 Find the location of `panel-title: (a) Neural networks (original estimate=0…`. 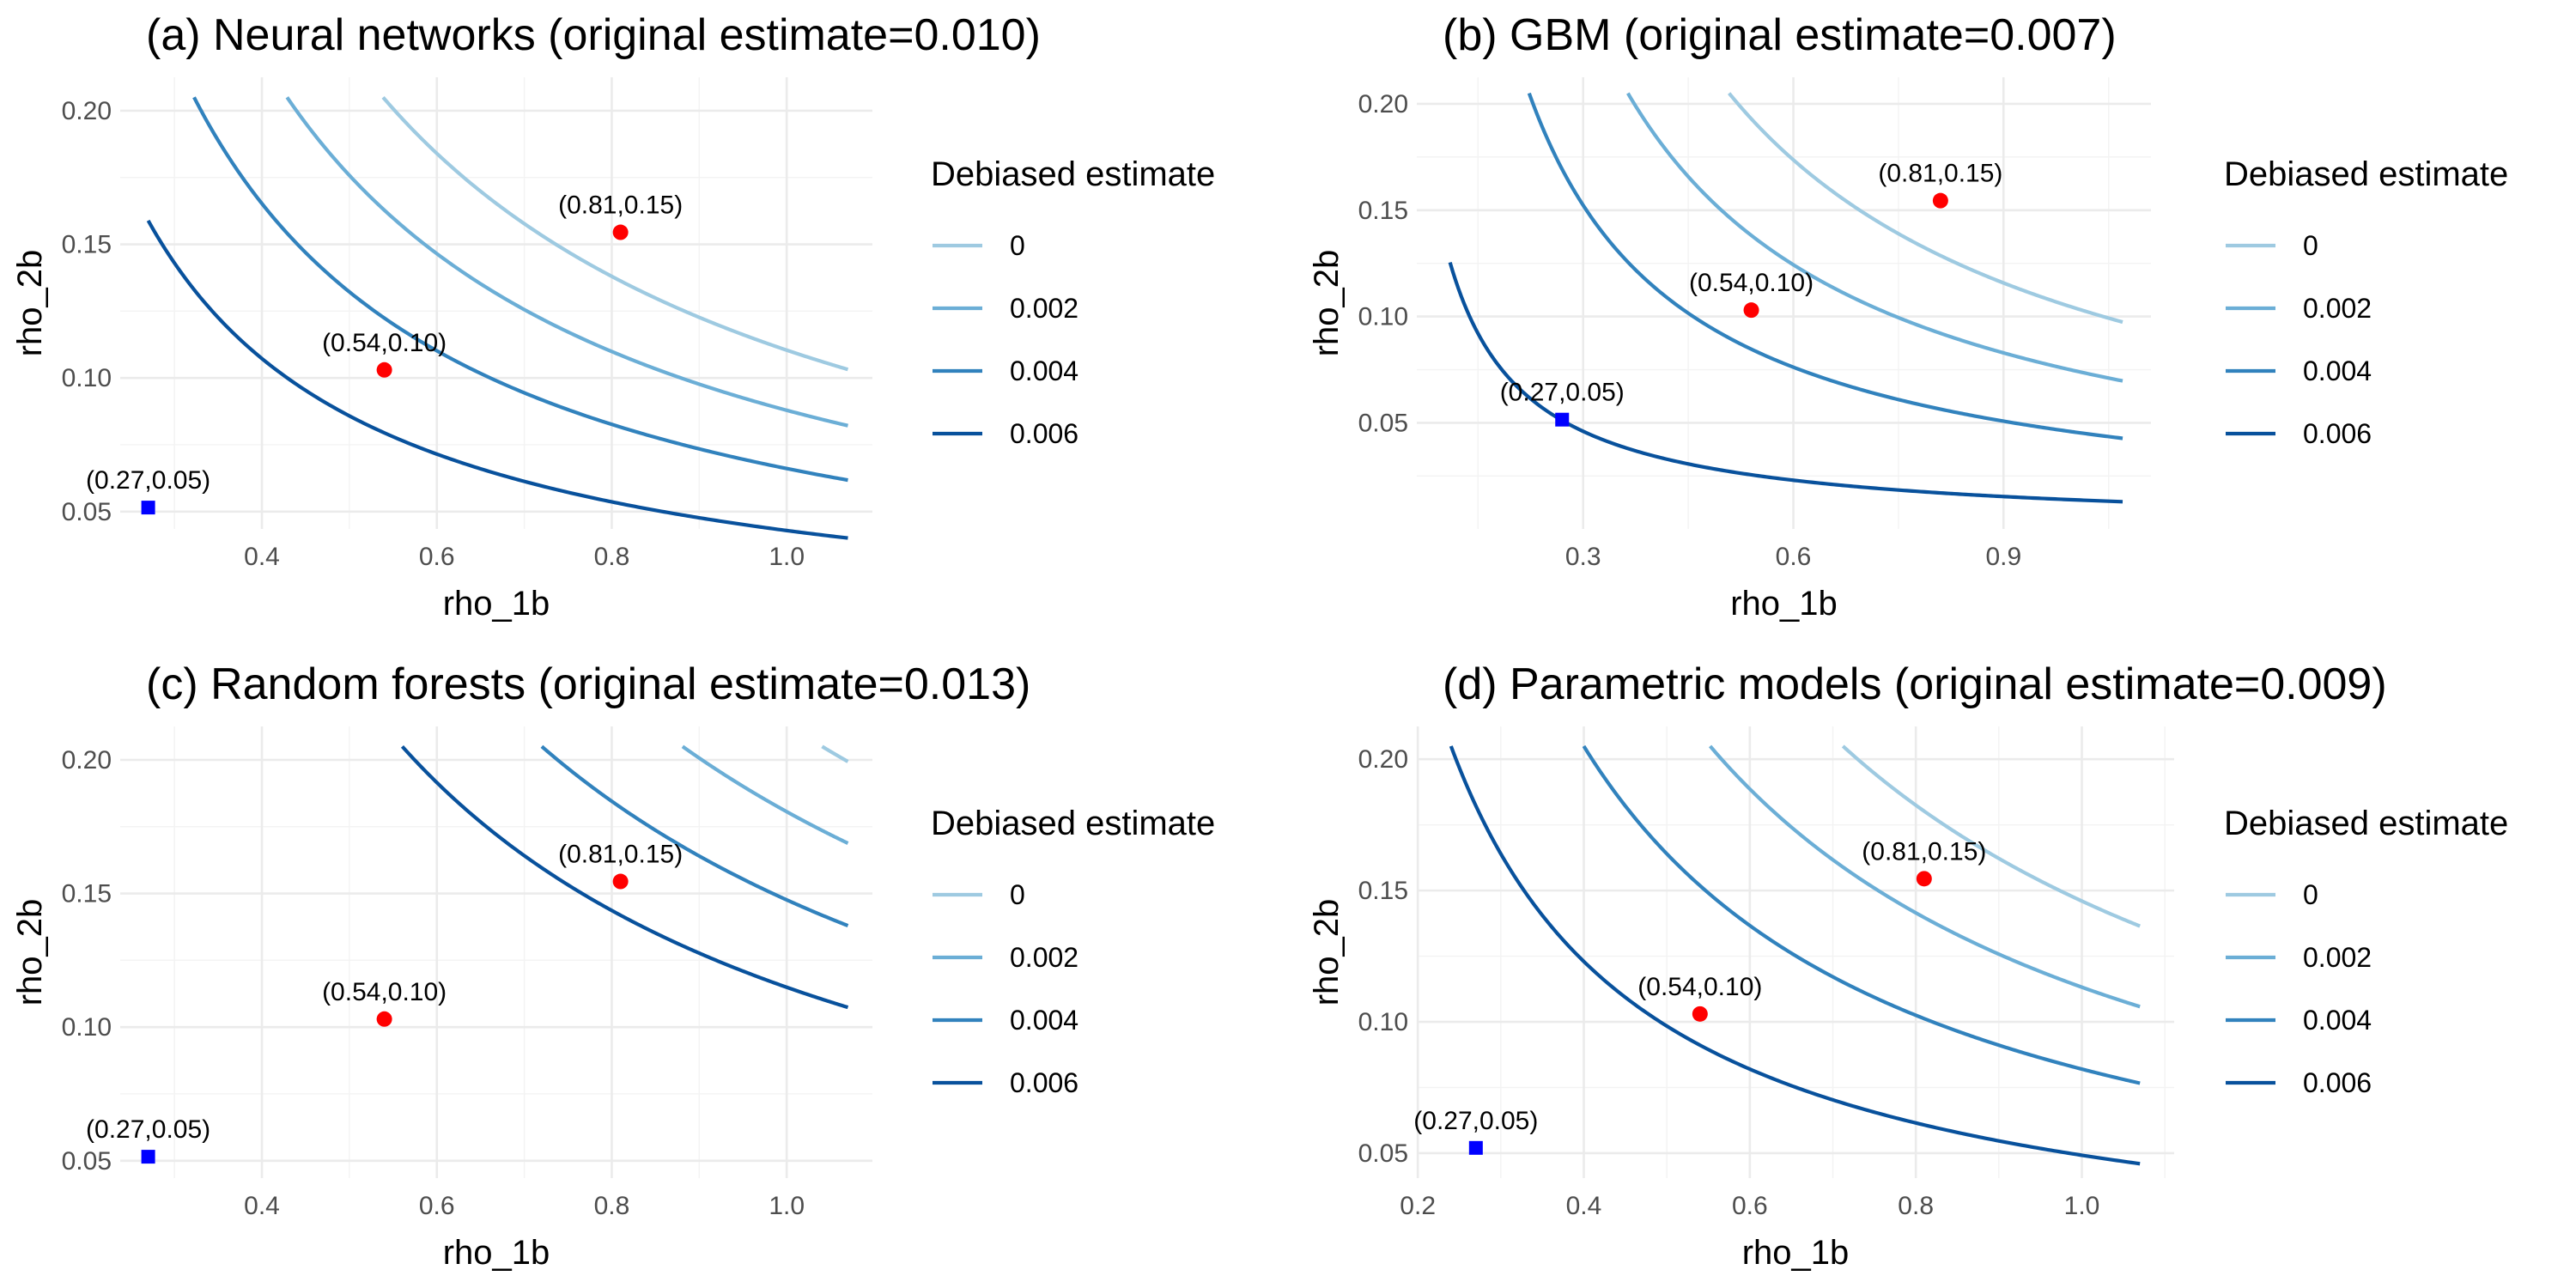

panel-title: (a) Neural networks (original estimate=0… is located at coordinates (594, 35).